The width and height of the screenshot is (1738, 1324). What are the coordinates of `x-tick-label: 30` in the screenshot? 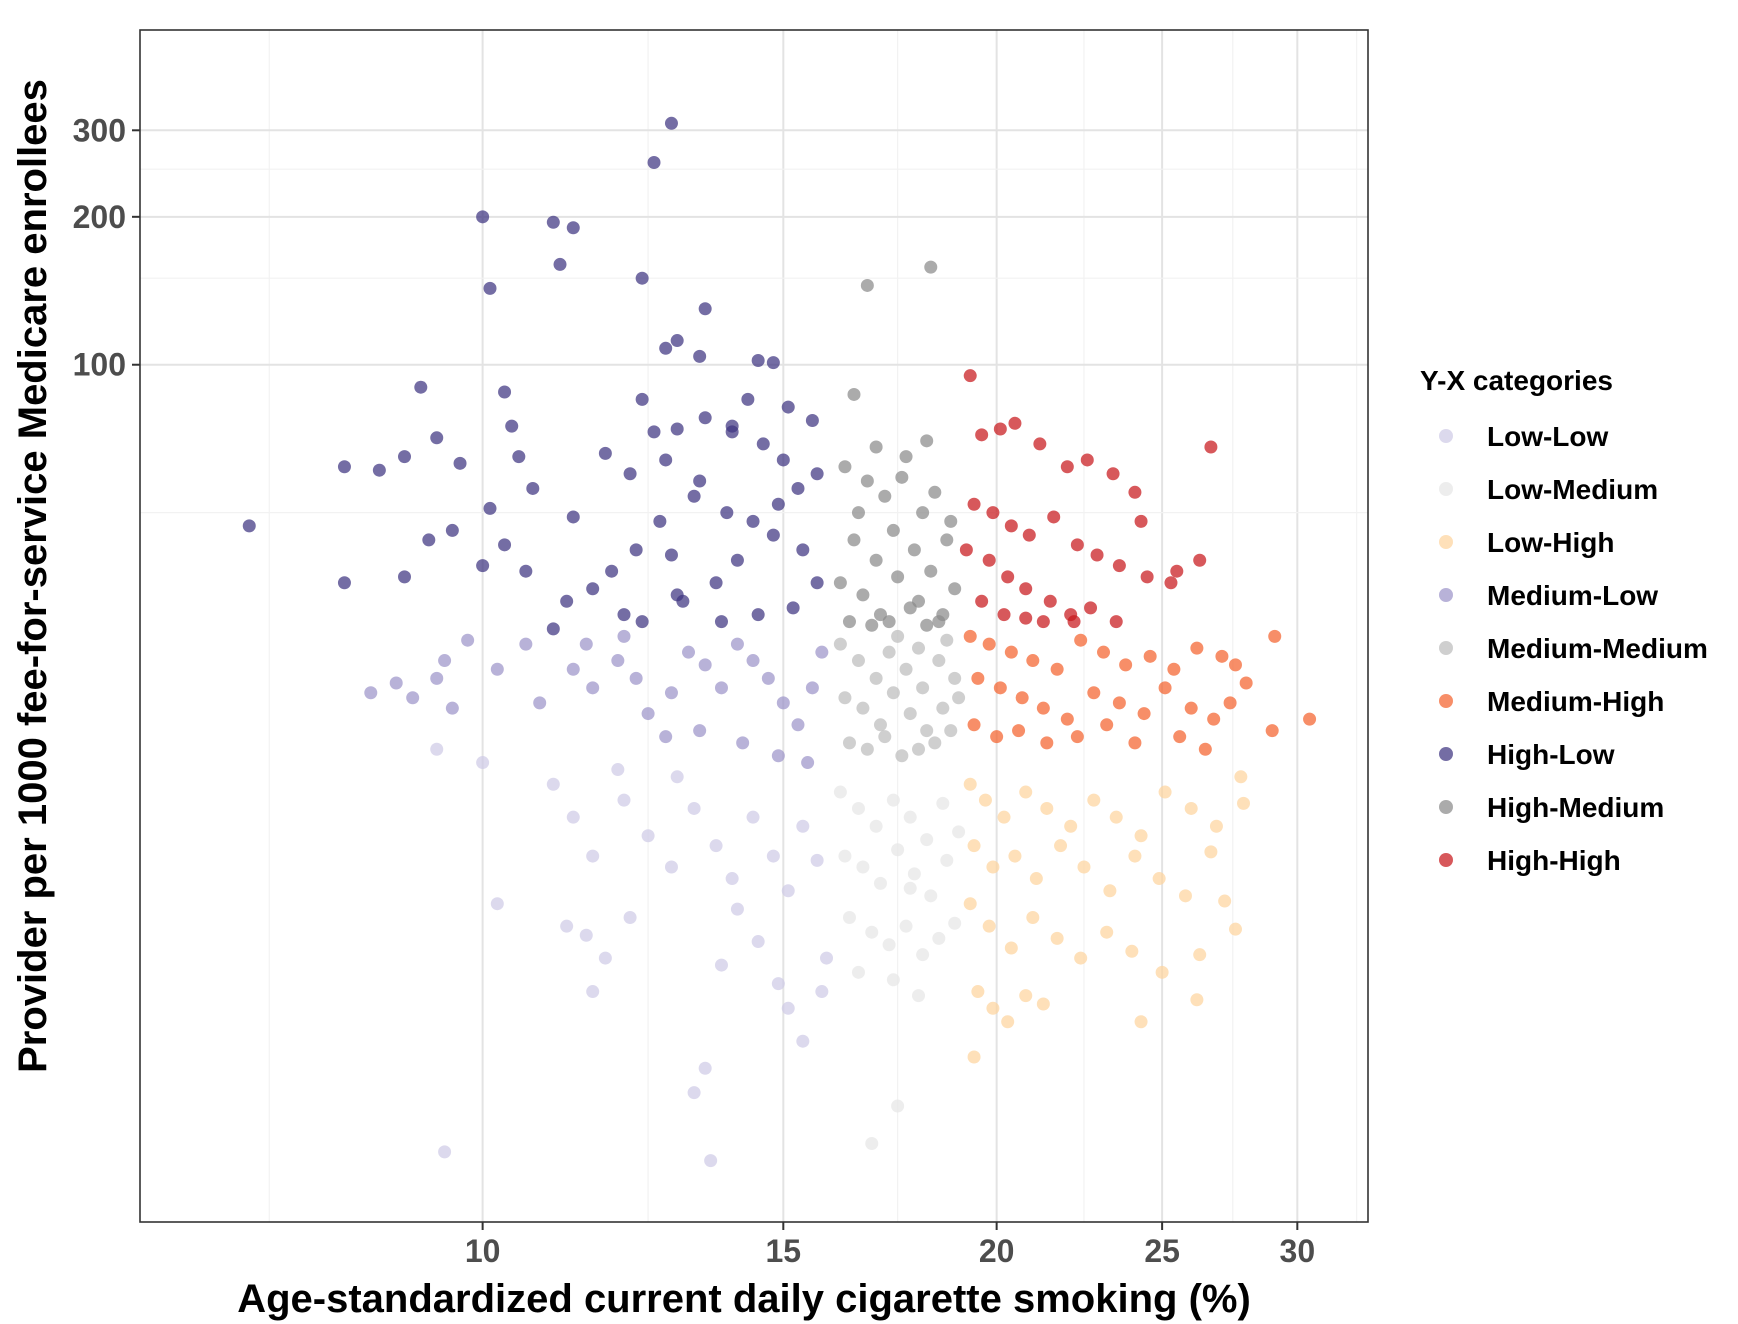 It's located at (1298, 1251).